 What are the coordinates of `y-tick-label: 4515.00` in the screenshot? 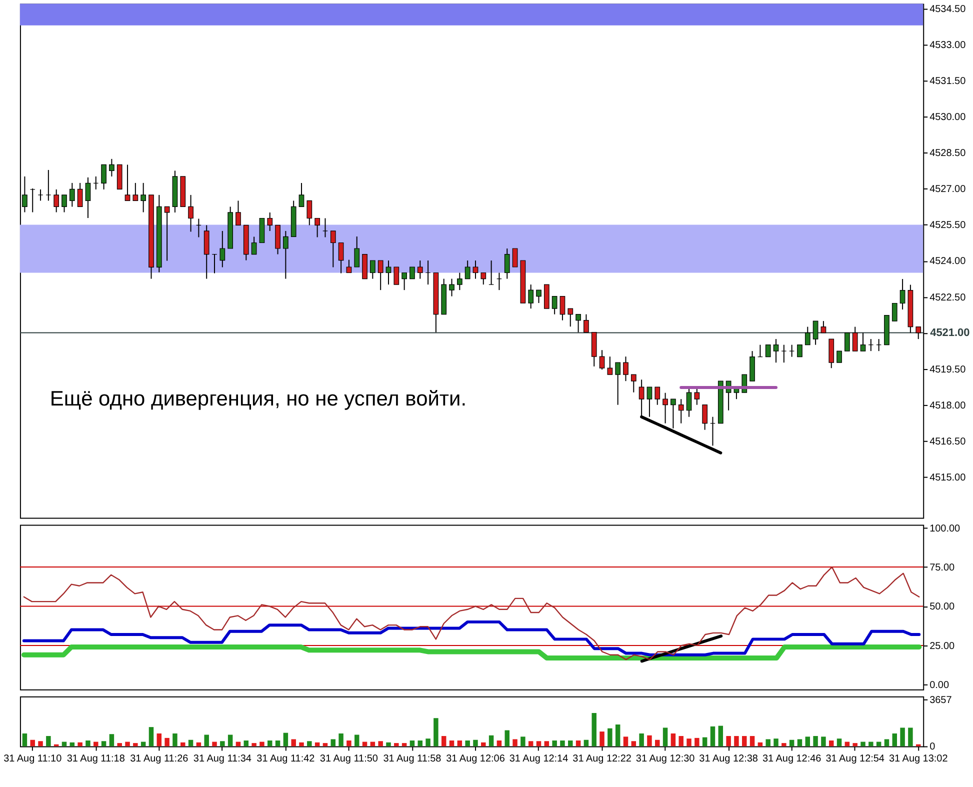 It's located at (948, 478).